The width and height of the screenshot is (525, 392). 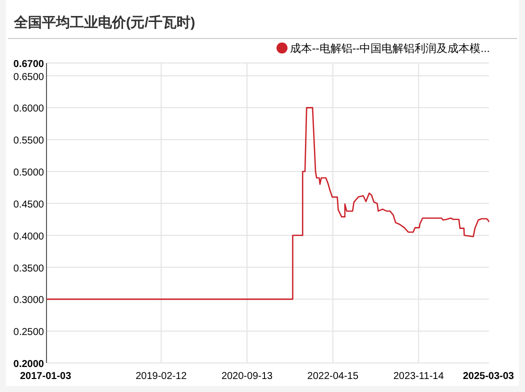 I want to click on y-tick-label: 0.5500, so click(x=28, y=141).